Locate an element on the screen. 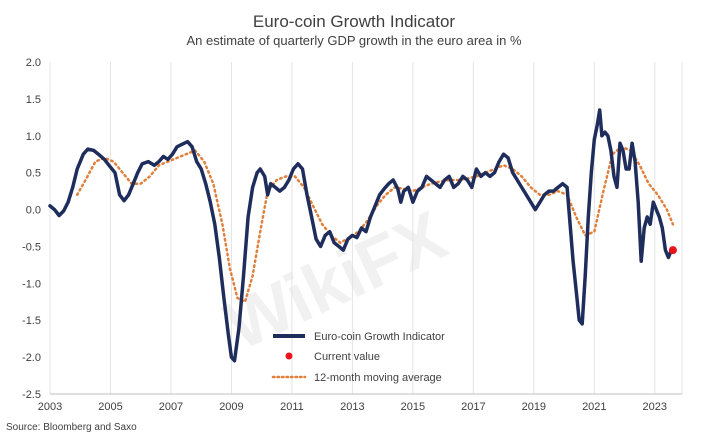 This screenshot has width=708, height=441. x-tick-label: 2007 is located at coordinates (171, 407).